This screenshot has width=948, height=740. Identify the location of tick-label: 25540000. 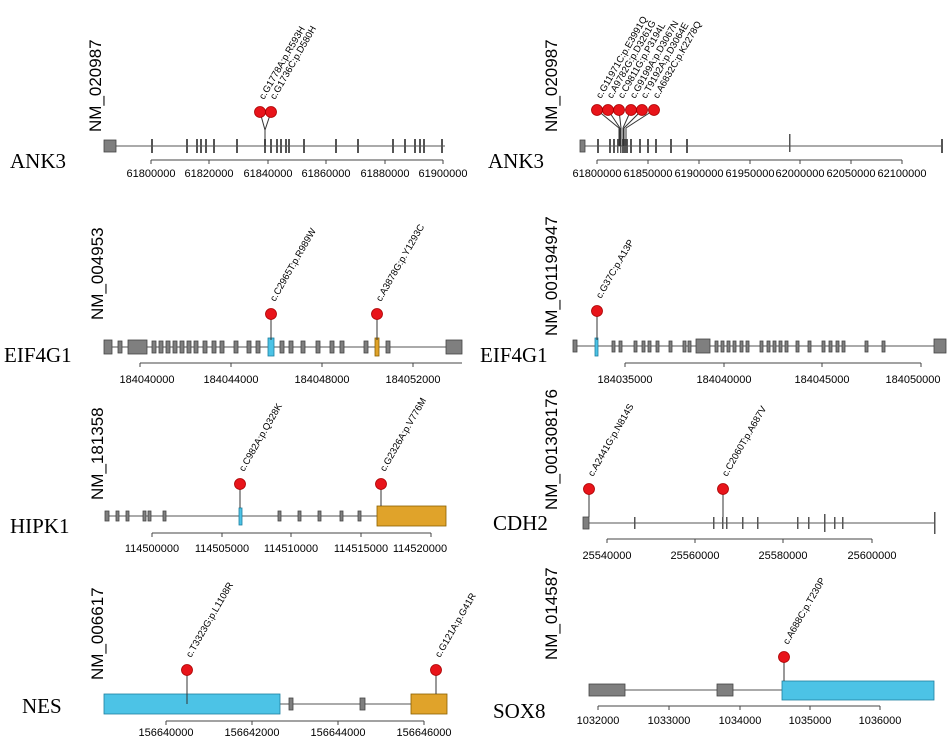
(607, 556).